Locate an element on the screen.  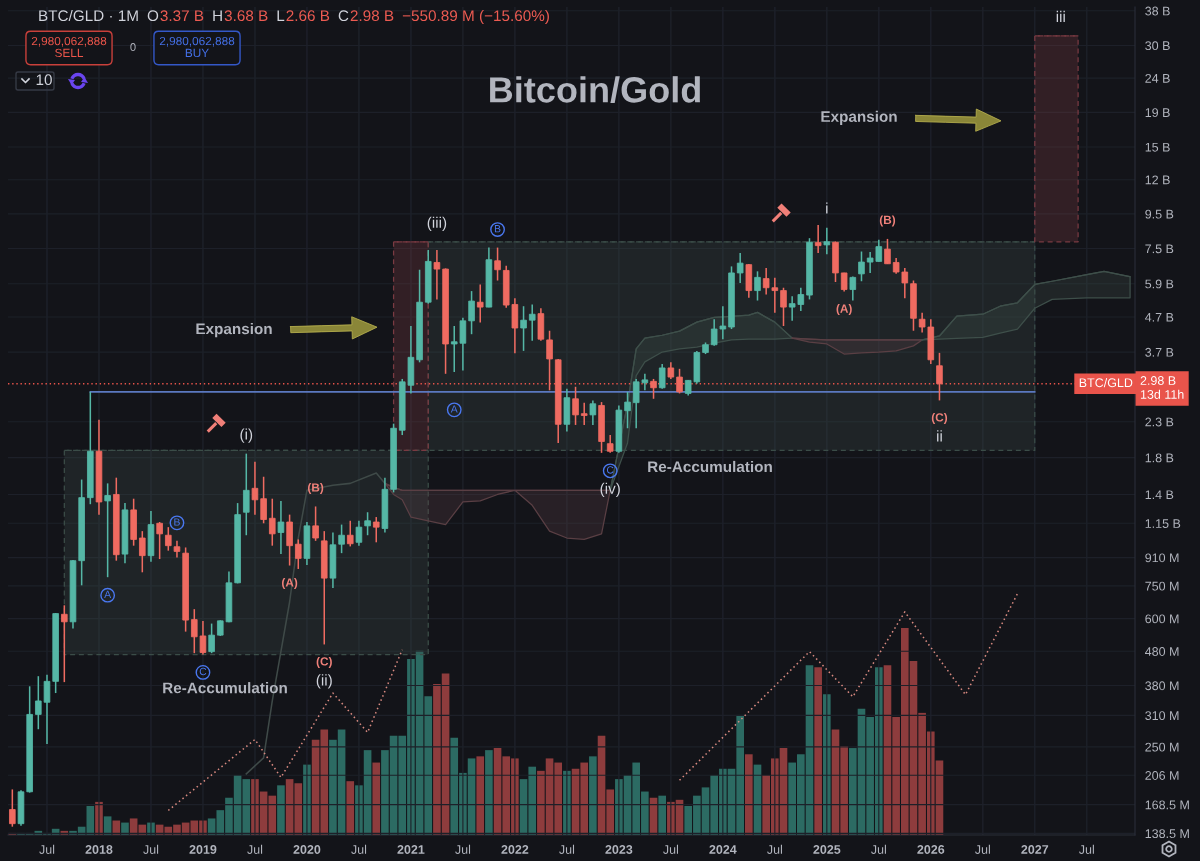
annotation: (i) is located at coordinates (246, 435).